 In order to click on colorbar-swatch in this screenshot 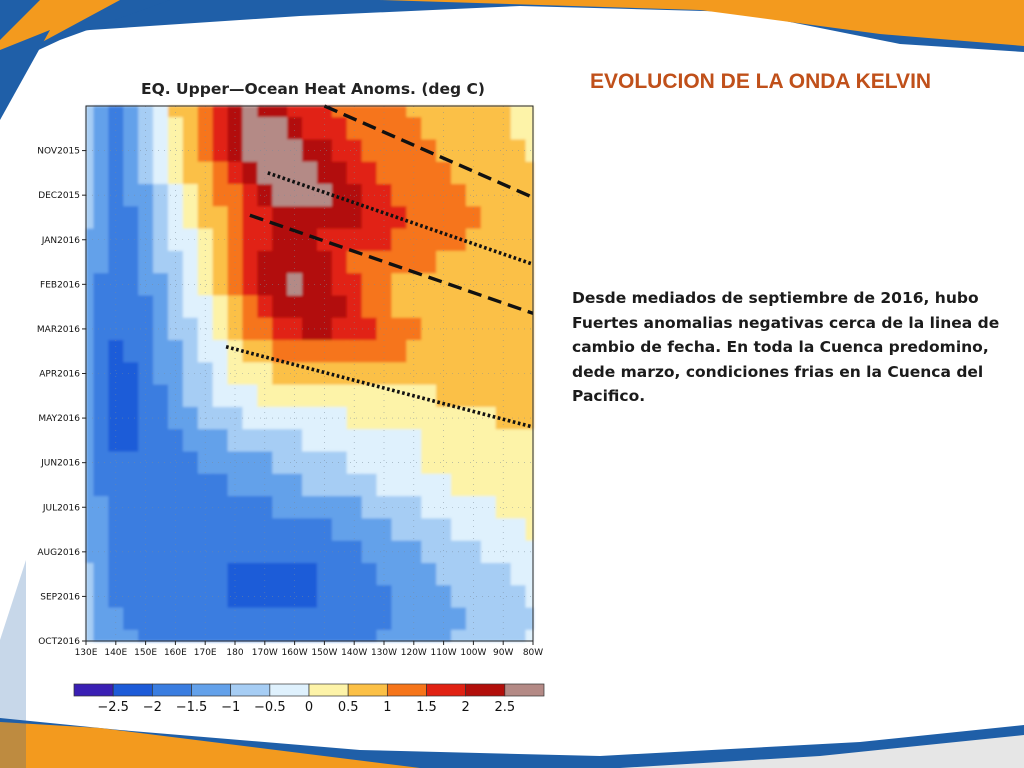, I will do `click(485, 690)`.